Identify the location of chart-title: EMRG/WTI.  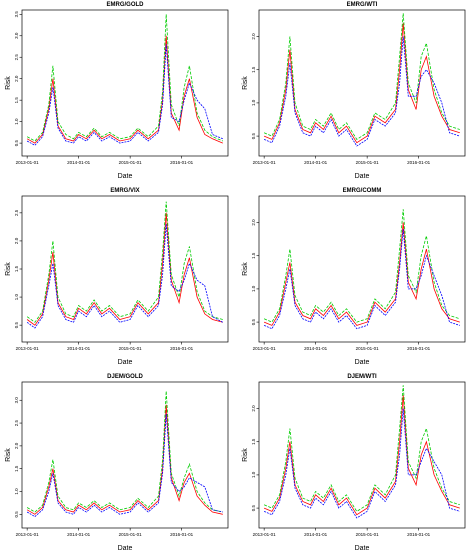
(362, 5).